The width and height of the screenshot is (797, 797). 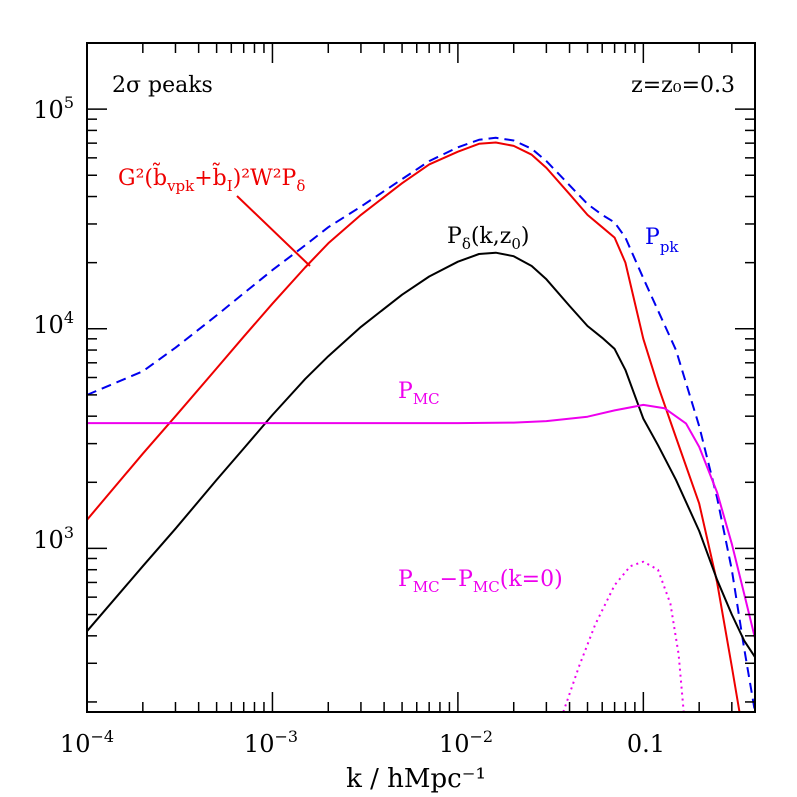 I want to click on x-tick-label-0.1: 0.1, so click(x=646, y=744).